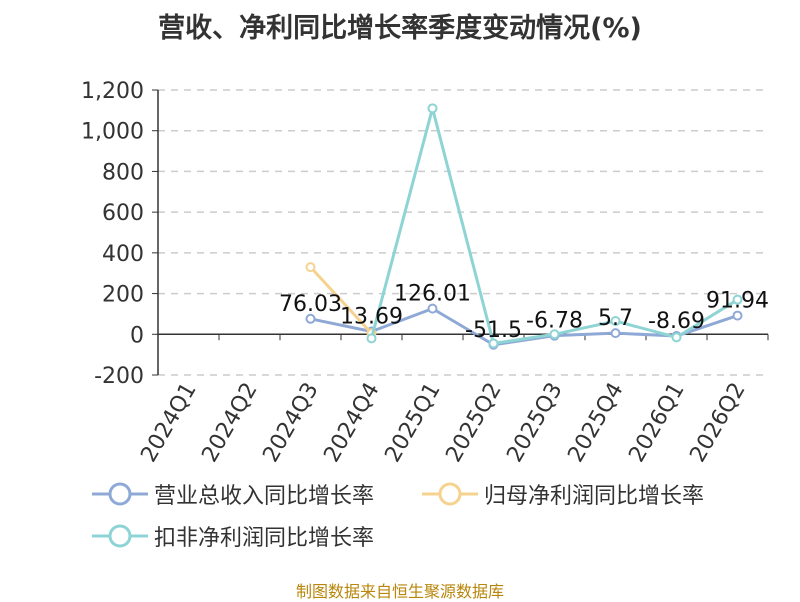  I want to click on chart-title: 营收、净利同比增长率季度变动情况(%), so click(400, 28).